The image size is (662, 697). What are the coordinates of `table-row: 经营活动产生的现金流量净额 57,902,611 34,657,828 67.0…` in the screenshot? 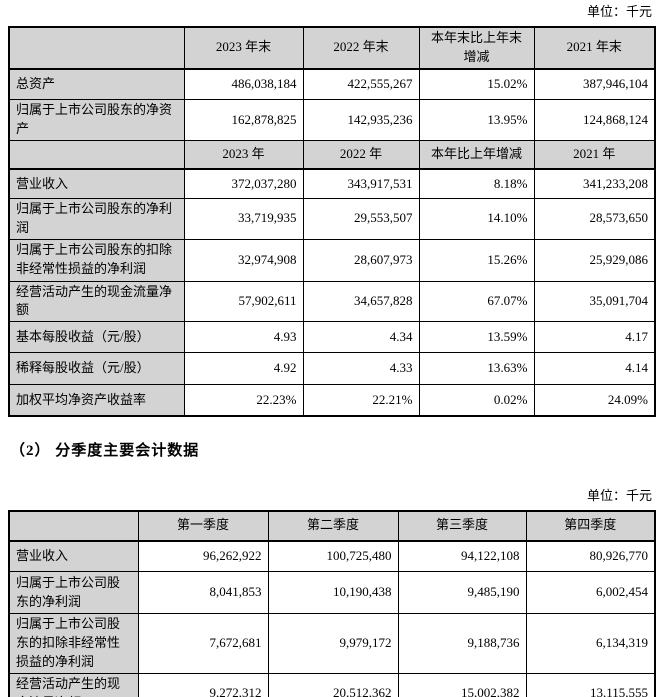 It's located at (332, 301).